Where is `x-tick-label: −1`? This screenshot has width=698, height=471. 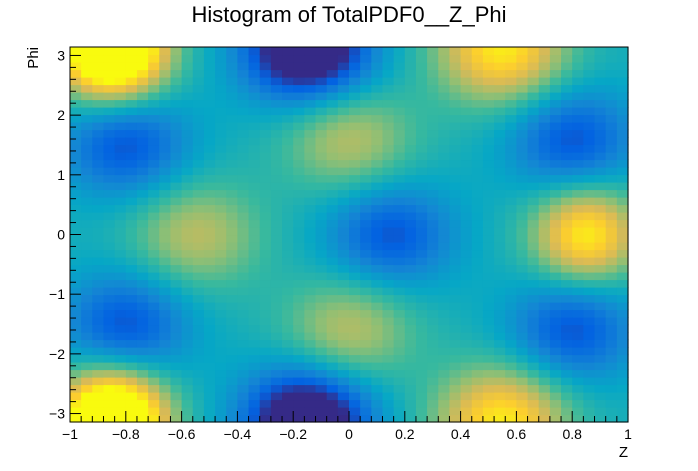
x-tick-label: −1 is located at coordinates (70, 434).